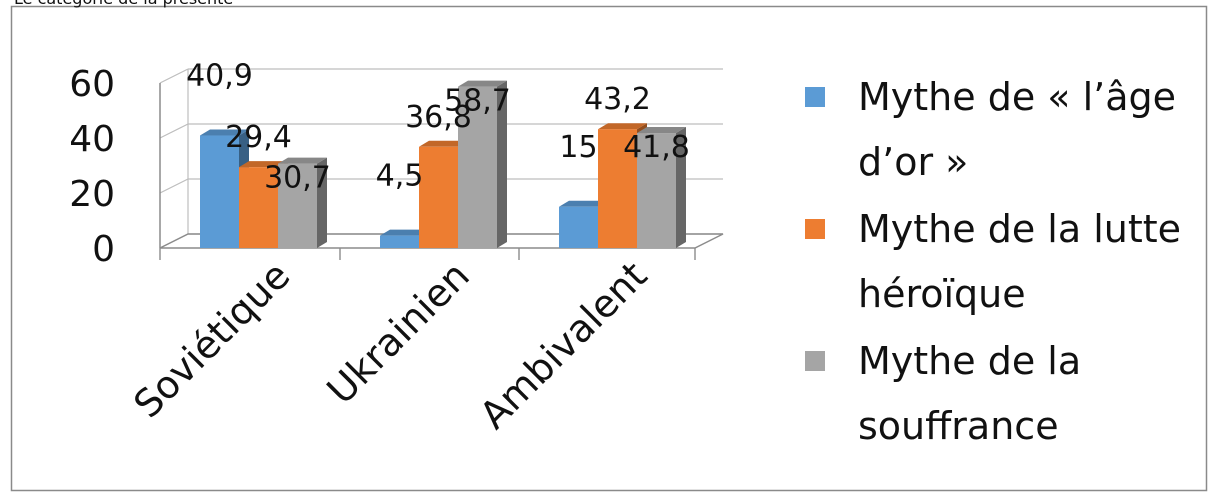  What do you see at coordinates (990, 129) in the screenshot?
I see `legend-item: Mythe de « l’âge d’or »` at bounding box center [990, 129].